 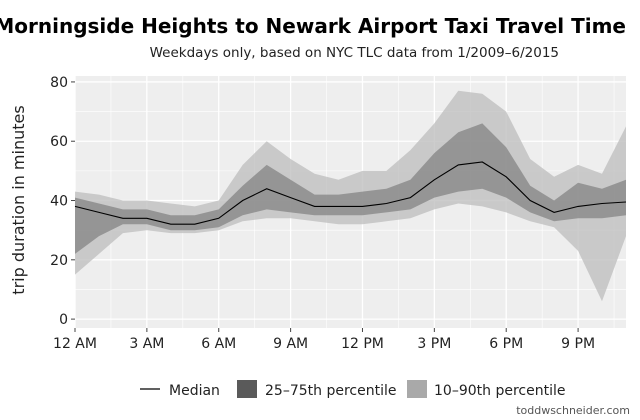 I want to click on y-tick-label: 40, so click(x=59, y=202).